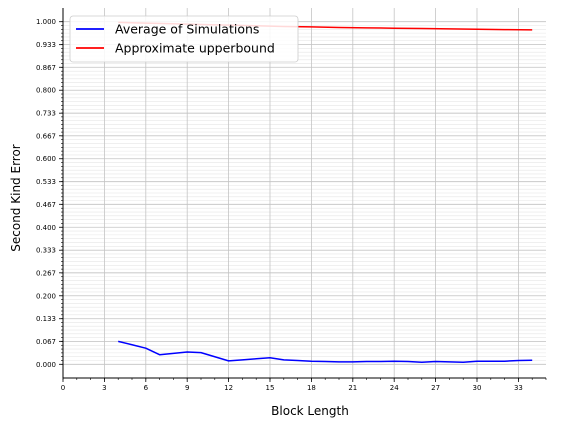 The height and width of the screenshot is (427, 569). I want to click on y-axis-label: Second Kind Error, so click(16, 198).